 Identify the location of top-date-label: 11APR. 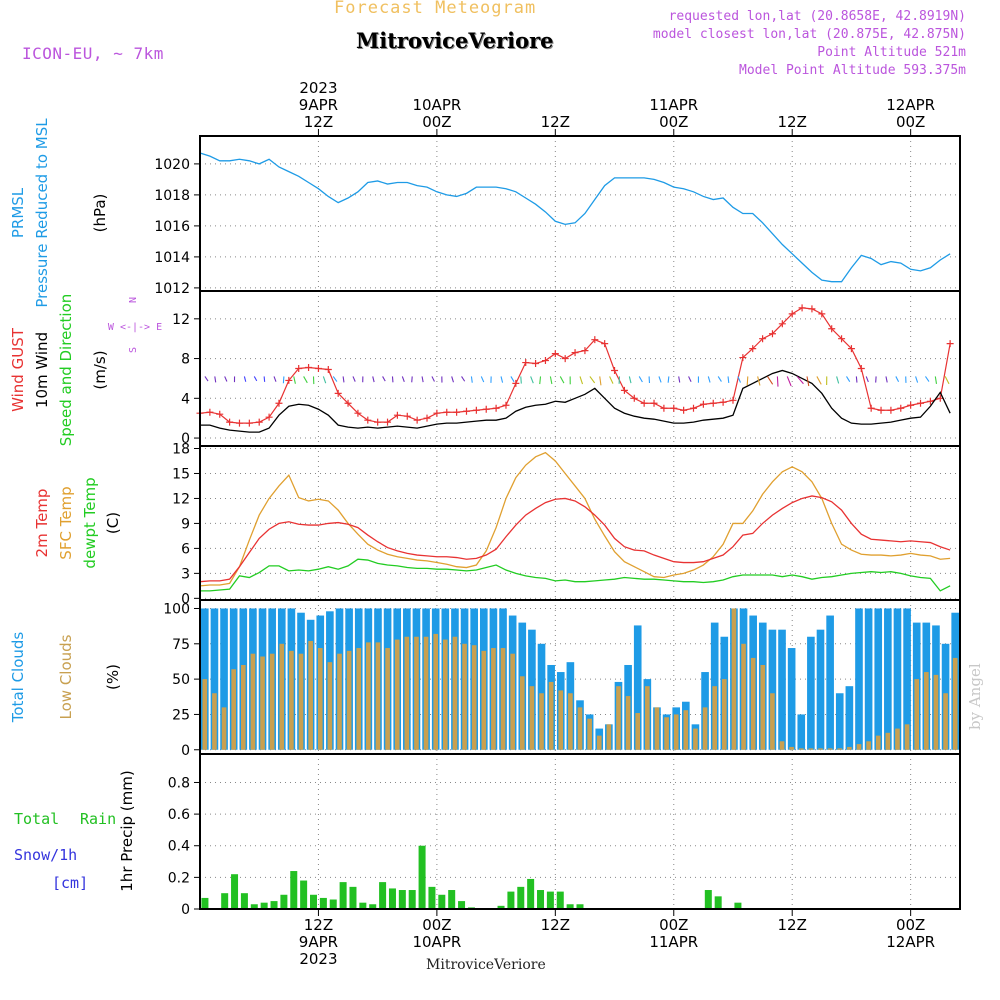
(673, 105).